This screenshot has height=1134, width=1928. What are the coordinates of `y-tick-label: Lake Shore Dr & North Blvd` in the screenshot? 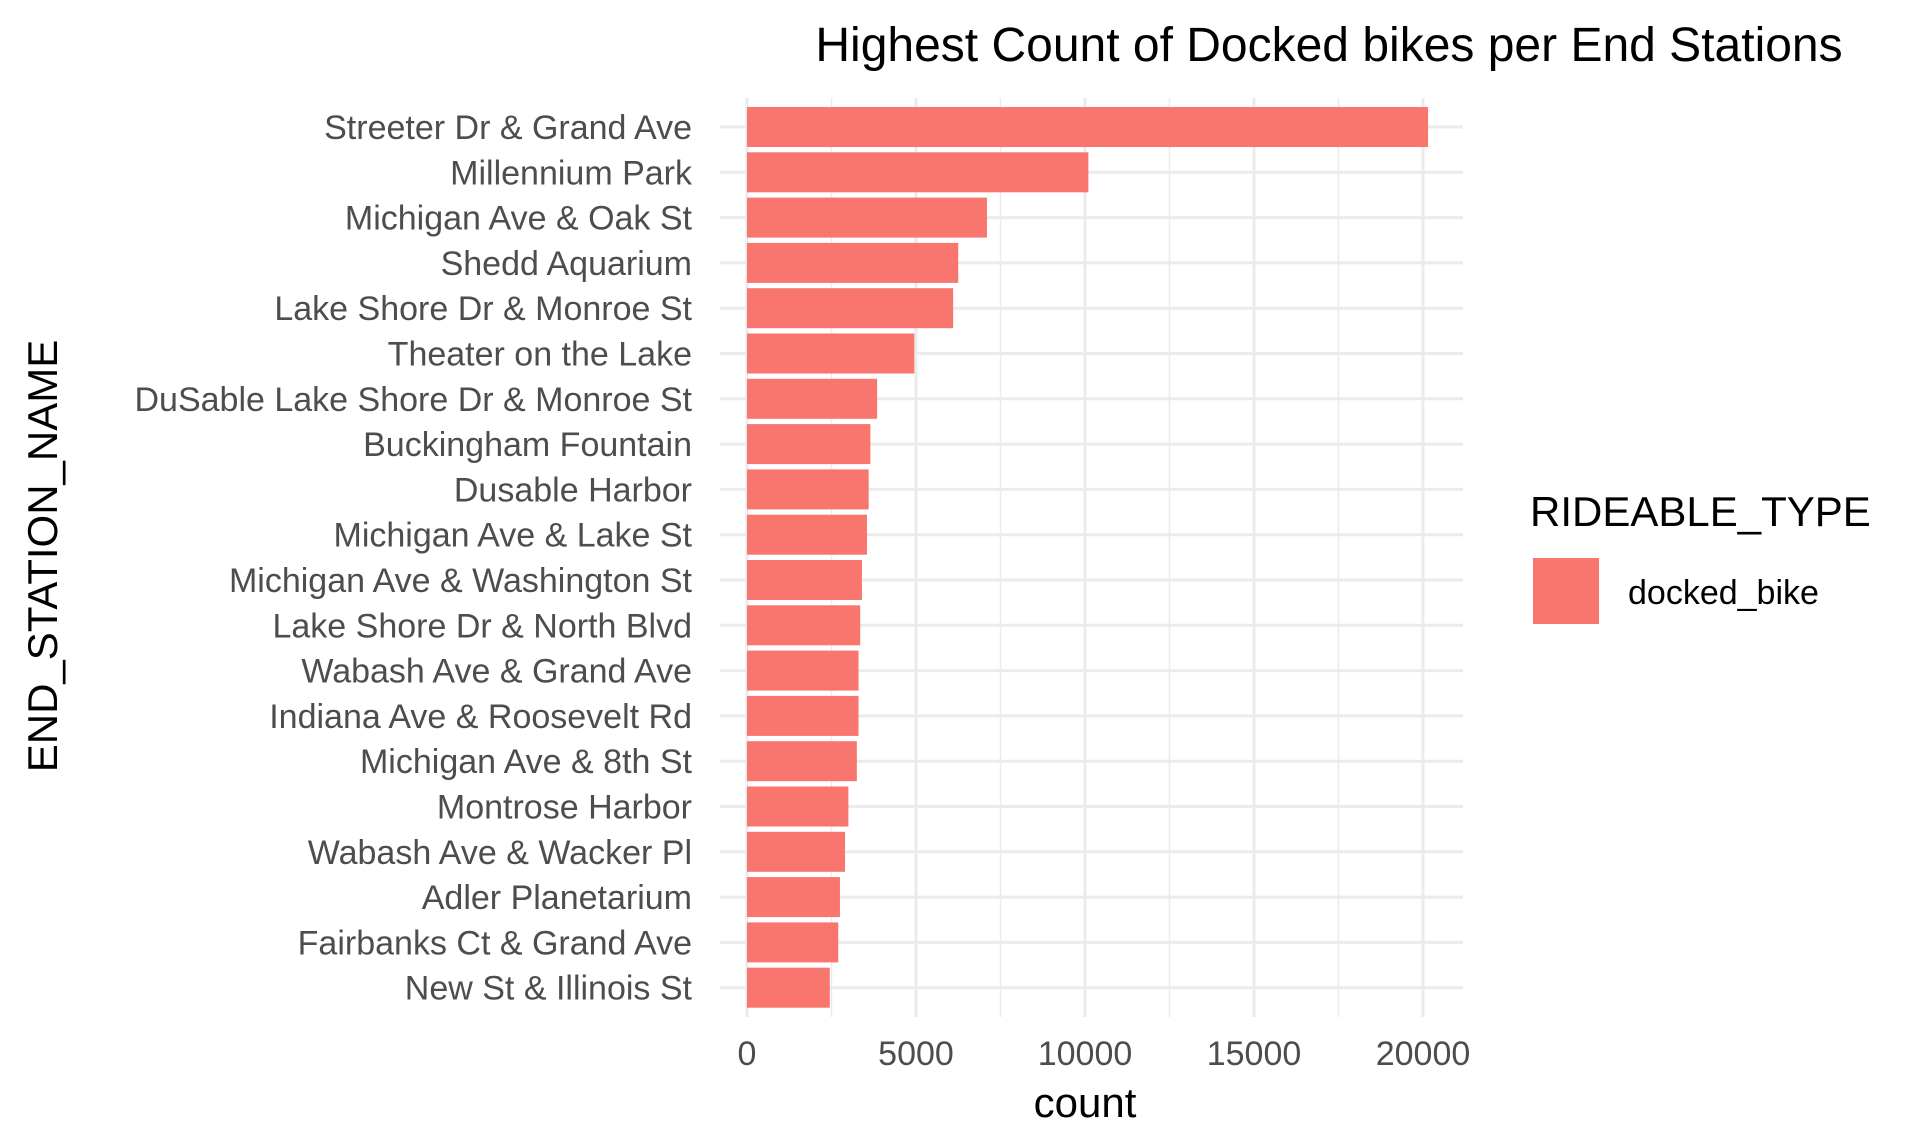 It's located at (482, 626).